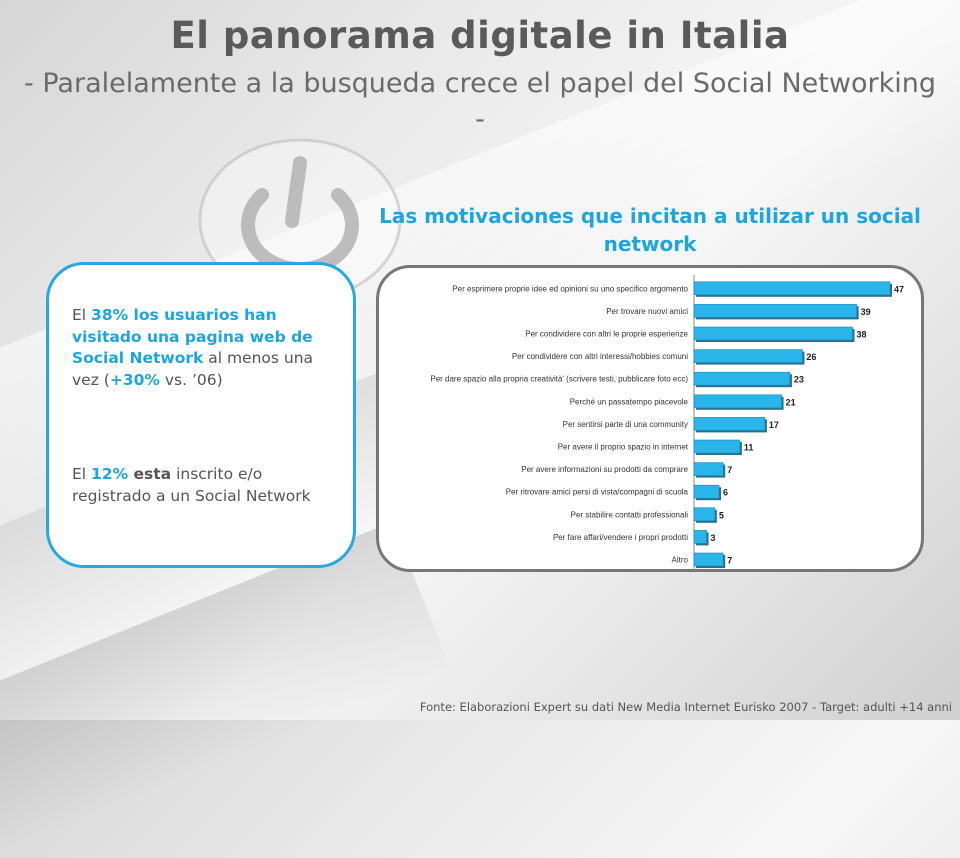 The image size is (960, 858). I want to click on chart-value-label: 38, so click(861, 335).